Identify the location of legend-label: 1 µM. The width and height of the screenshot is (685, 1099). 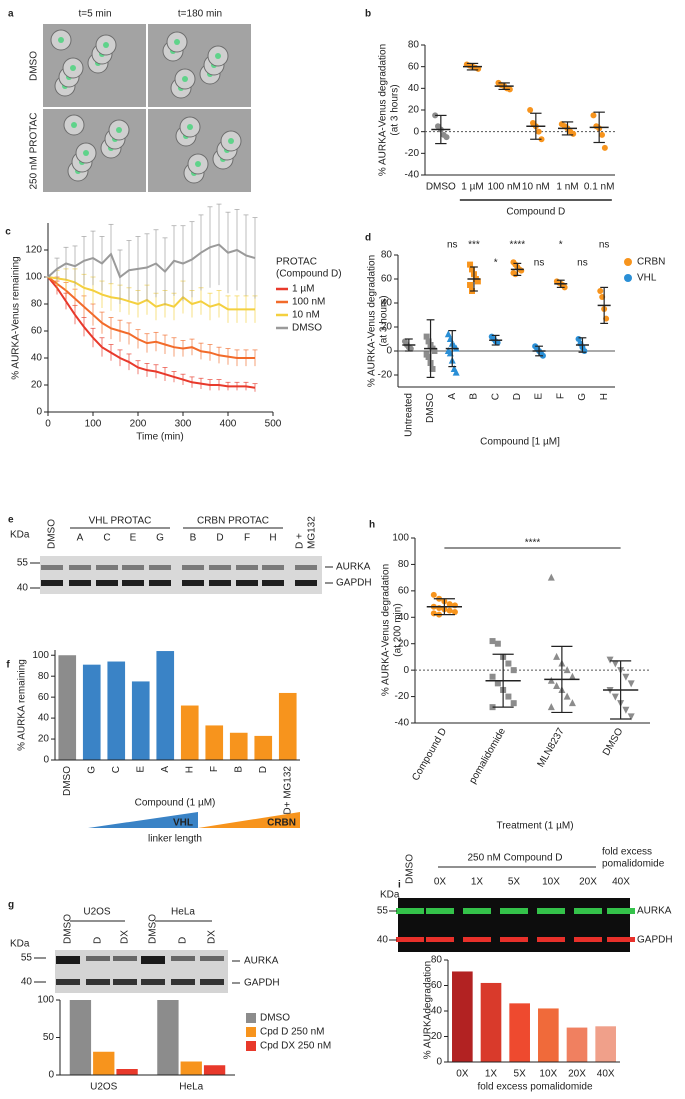
(303, 289).